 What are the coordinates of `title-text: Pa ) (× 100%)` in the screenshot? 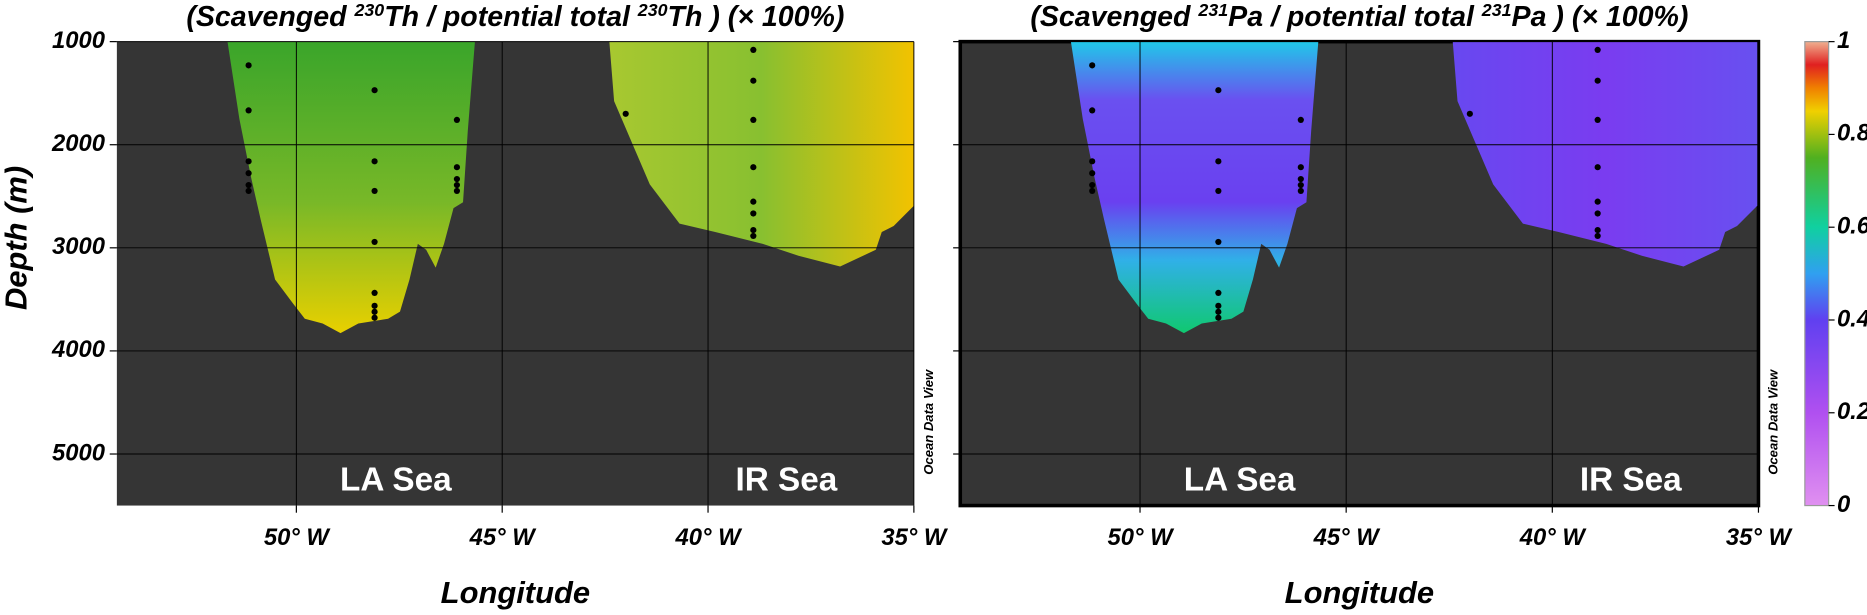 It's located at (1600, 16).